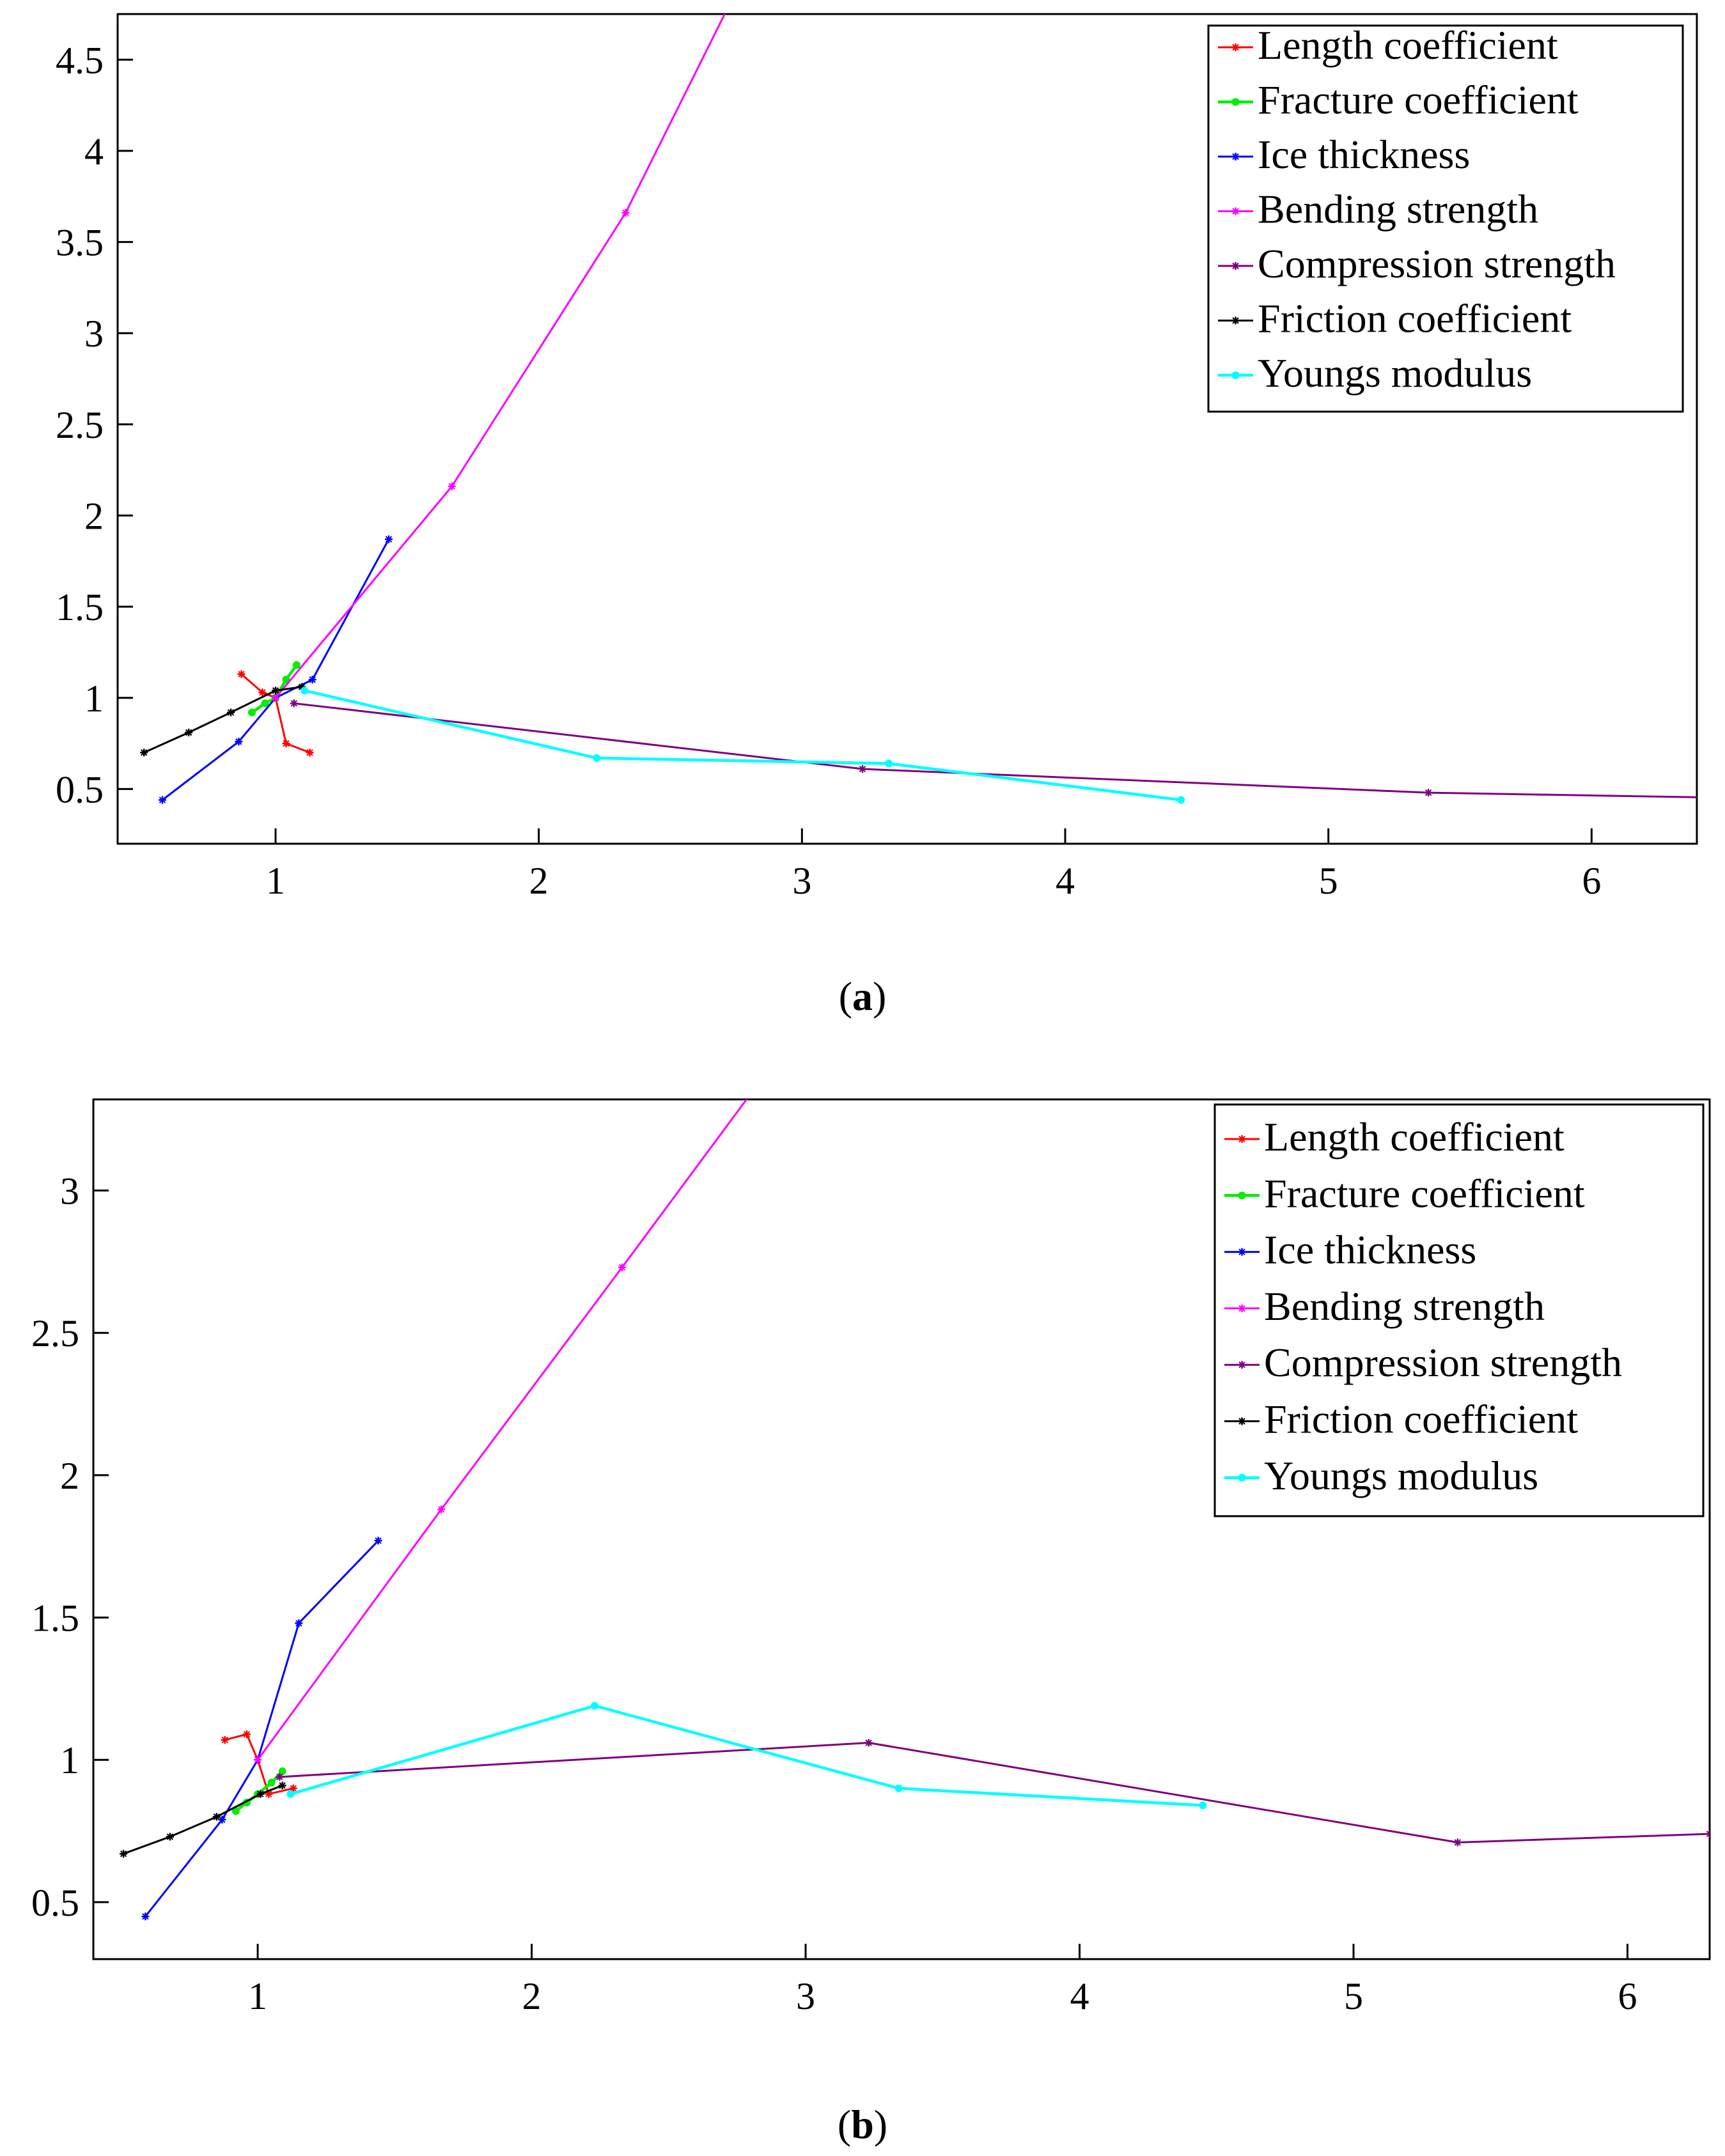  What do you see at coordinates (1242, 1421) in the screenshot?
I see `legend-marker-friction-coefficient` at bounding box center [1242, 1421].